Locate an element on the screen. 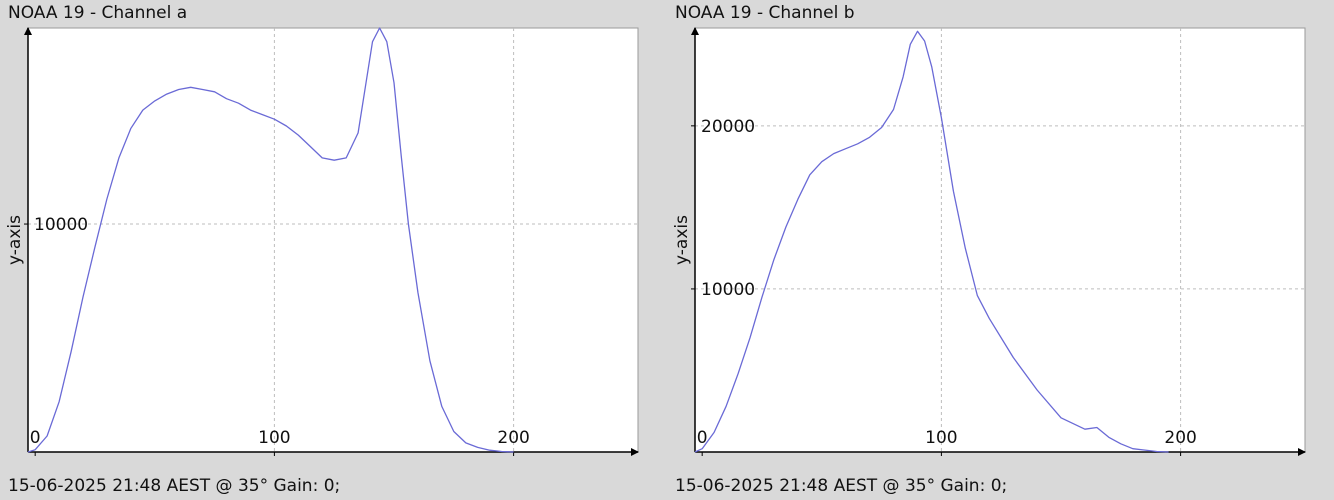 This screenshot has height=500, width=1334. chart-title: NOAA 19 - Channel a is located at coordinates (98, 13).